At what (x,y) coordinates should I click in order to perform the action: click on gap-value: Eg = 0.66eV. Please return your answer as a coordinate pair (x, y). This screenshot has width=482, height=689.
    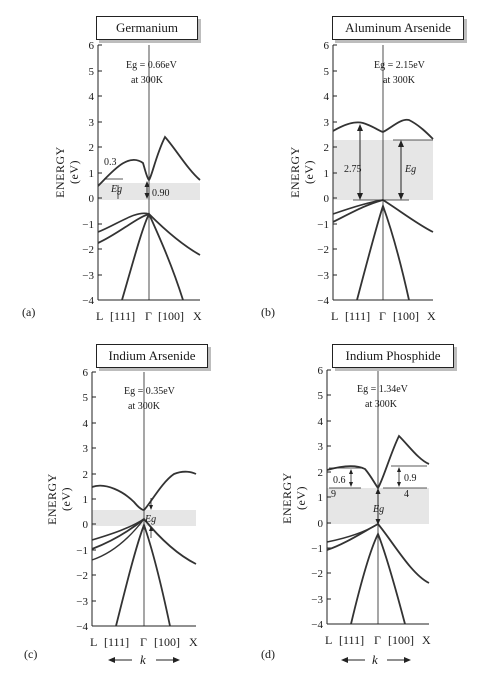
    Looking at the image, I should click on (152, 65).